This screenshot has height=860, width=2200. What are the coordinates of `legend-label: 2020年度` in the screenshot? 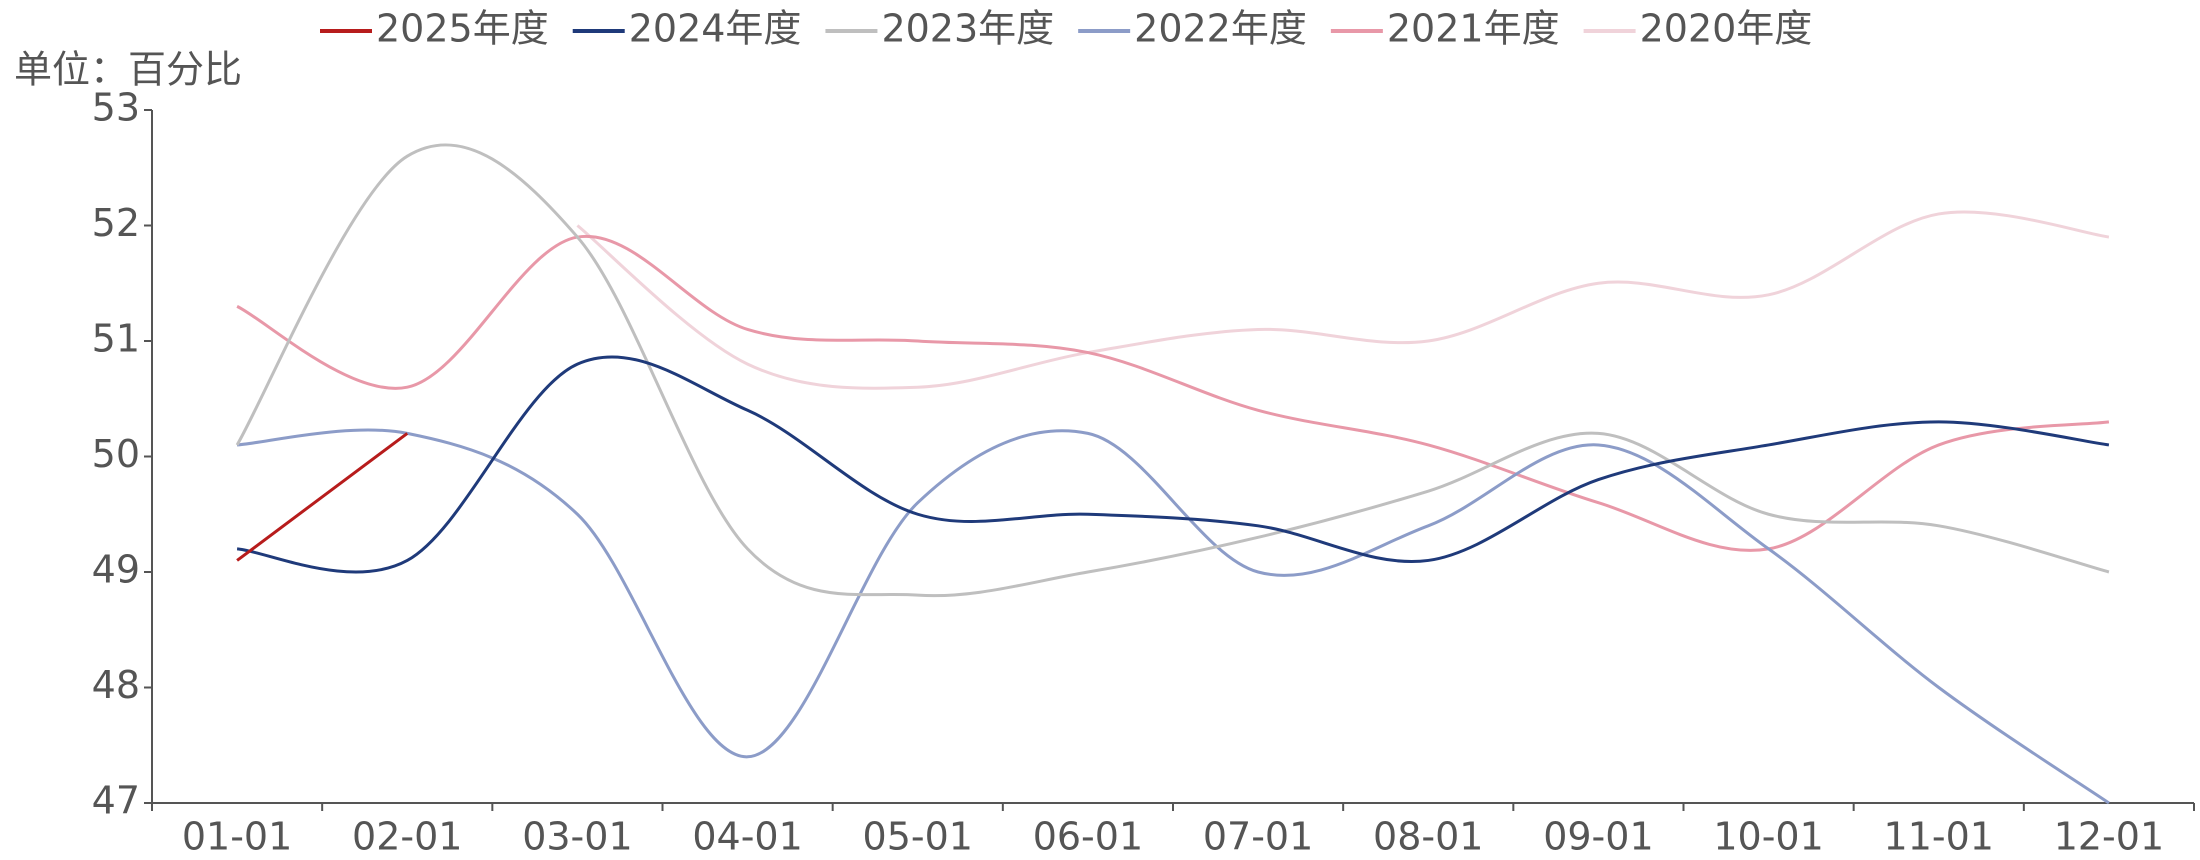 It's located at (1726, 29).